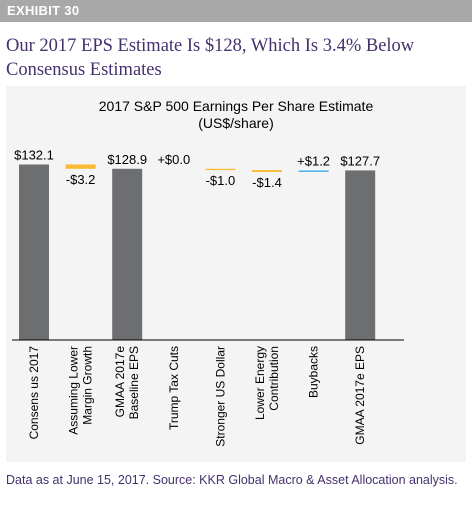  I want to click on tick-label-2: Assuming LowerMargin Growth, so click(81, 390).